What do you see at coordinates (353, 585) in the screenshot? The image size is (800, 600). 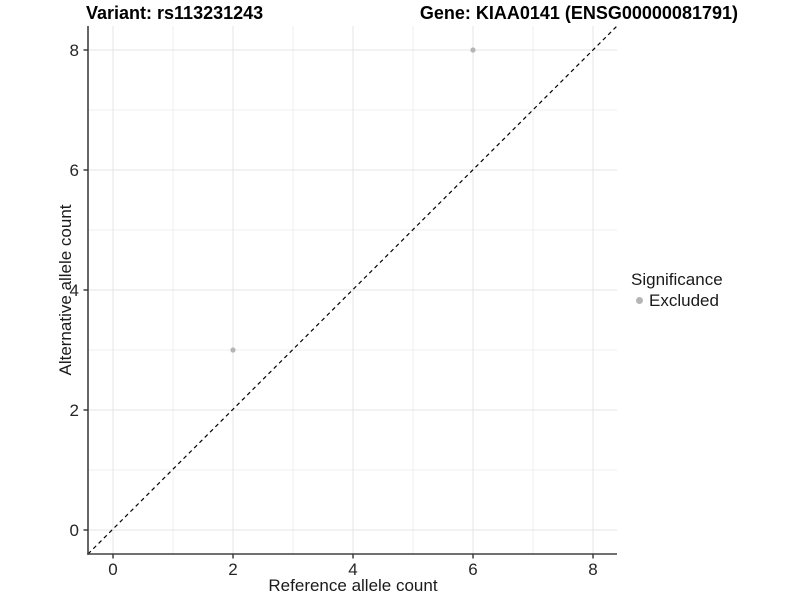 I see `x-axis-title: Reference allele count` at bounding box center [353, 585].